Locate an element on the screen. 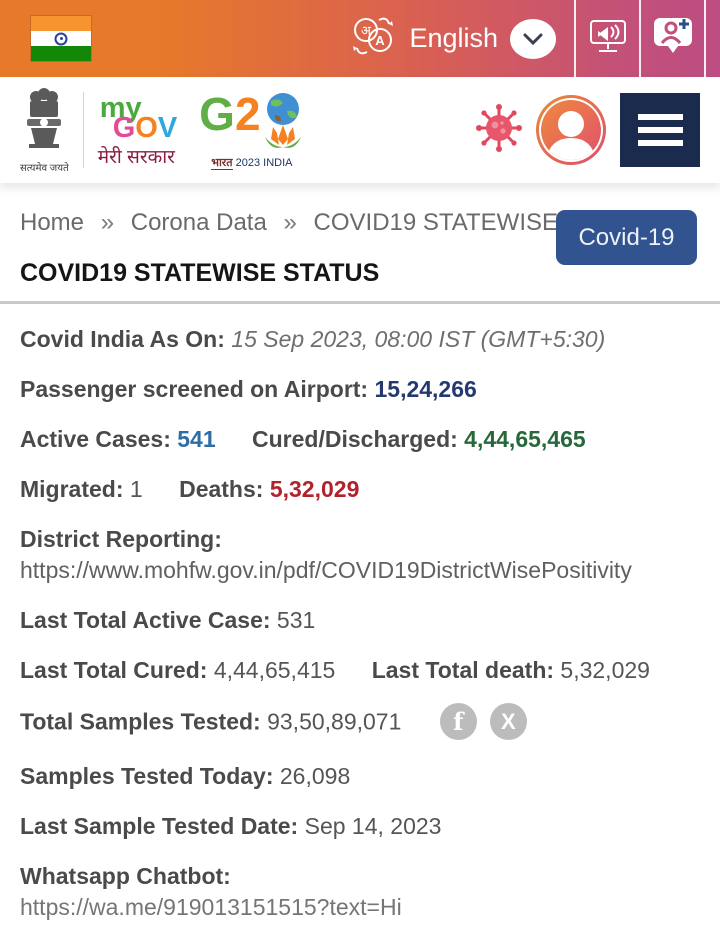  svg-text: अ is located at coordinates (366, 31).